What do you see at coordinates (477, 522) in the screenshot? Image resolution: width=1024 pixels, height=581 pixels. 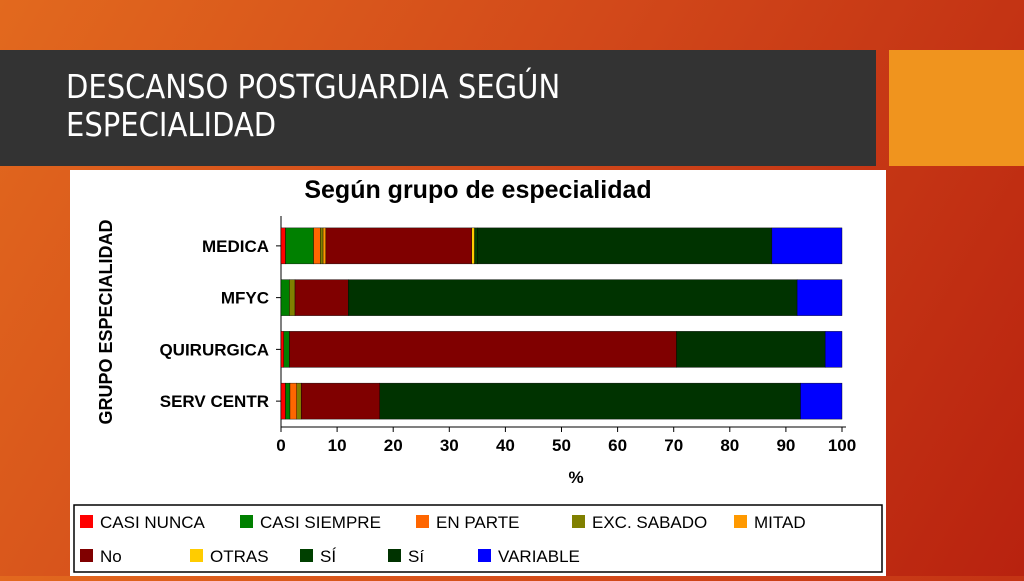 I see `legend-label: EN PARTE` at bounding box center [477, 522].